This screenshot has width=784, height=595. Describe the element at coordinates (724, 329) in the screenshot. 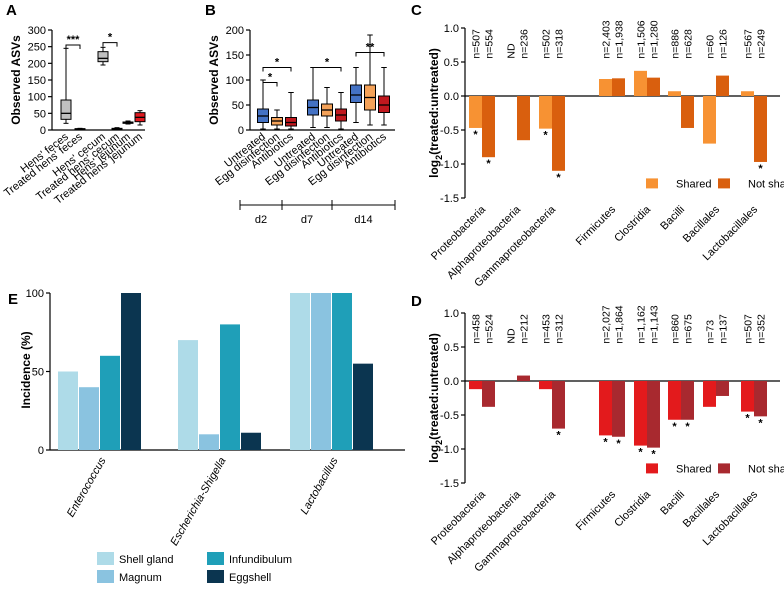

I see `panel-d-n-label: n=137` at that location.